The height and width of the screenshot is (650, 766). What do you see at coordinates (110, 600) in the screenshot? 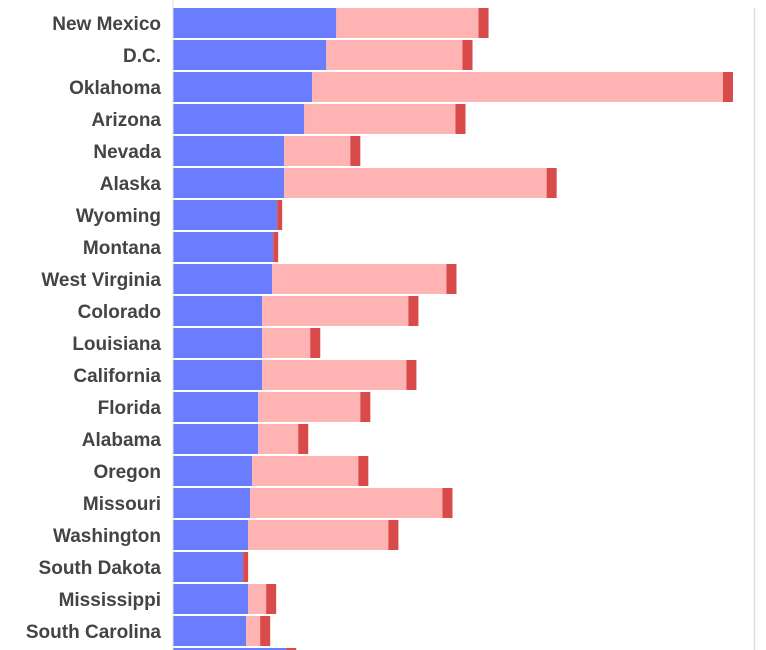
I see `state-label: Mississippi` at bounding box center [110, 600].